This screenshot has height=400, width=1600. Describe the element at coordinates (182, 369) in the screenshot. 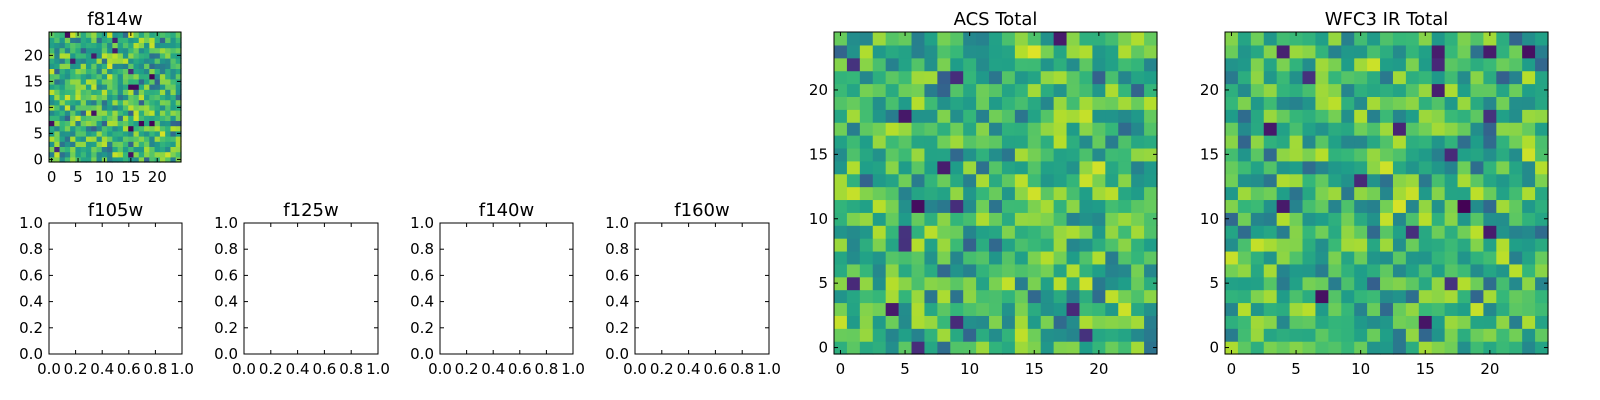

I see `x-tick-label: 1.0` at that location.